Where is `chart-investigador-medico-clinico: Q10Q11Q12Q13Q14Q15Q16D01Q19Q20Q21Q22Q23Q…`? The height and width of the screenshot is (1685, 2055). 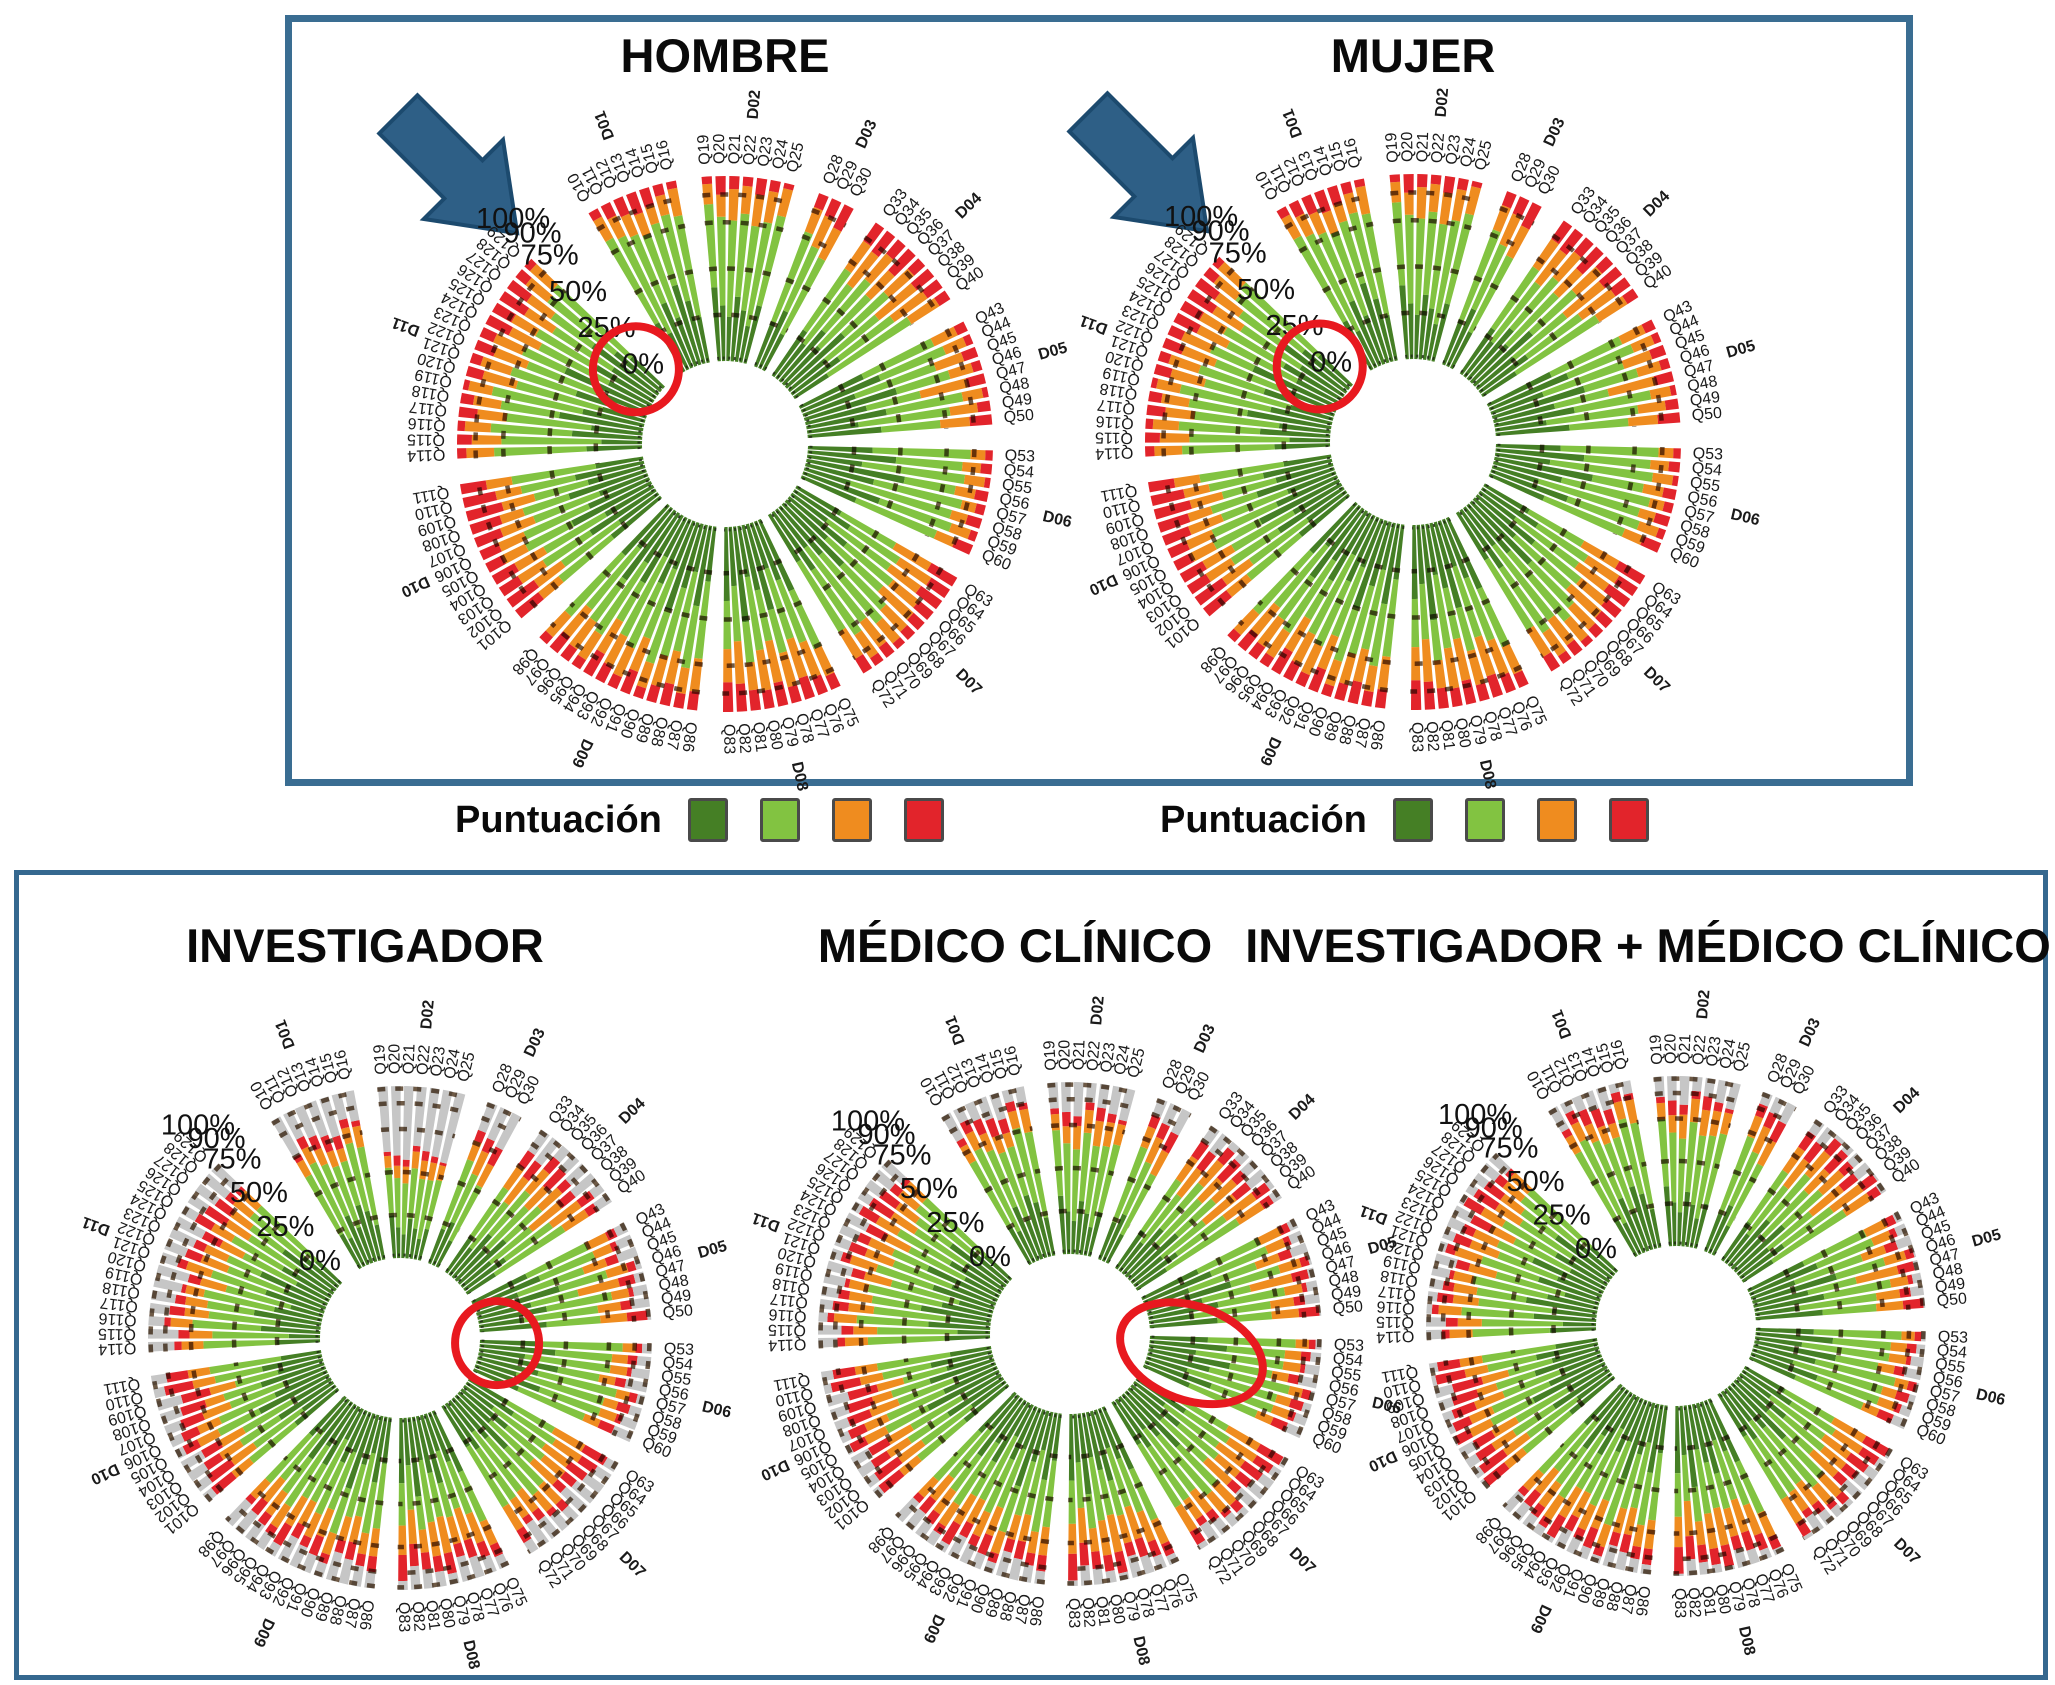
chart-investigador-medico-clinico: Q10Q11Q12Q13Q14Q15Q16D01Q19Q20Q21Q22Q23Q… is located at coordinates (1682, 1323).